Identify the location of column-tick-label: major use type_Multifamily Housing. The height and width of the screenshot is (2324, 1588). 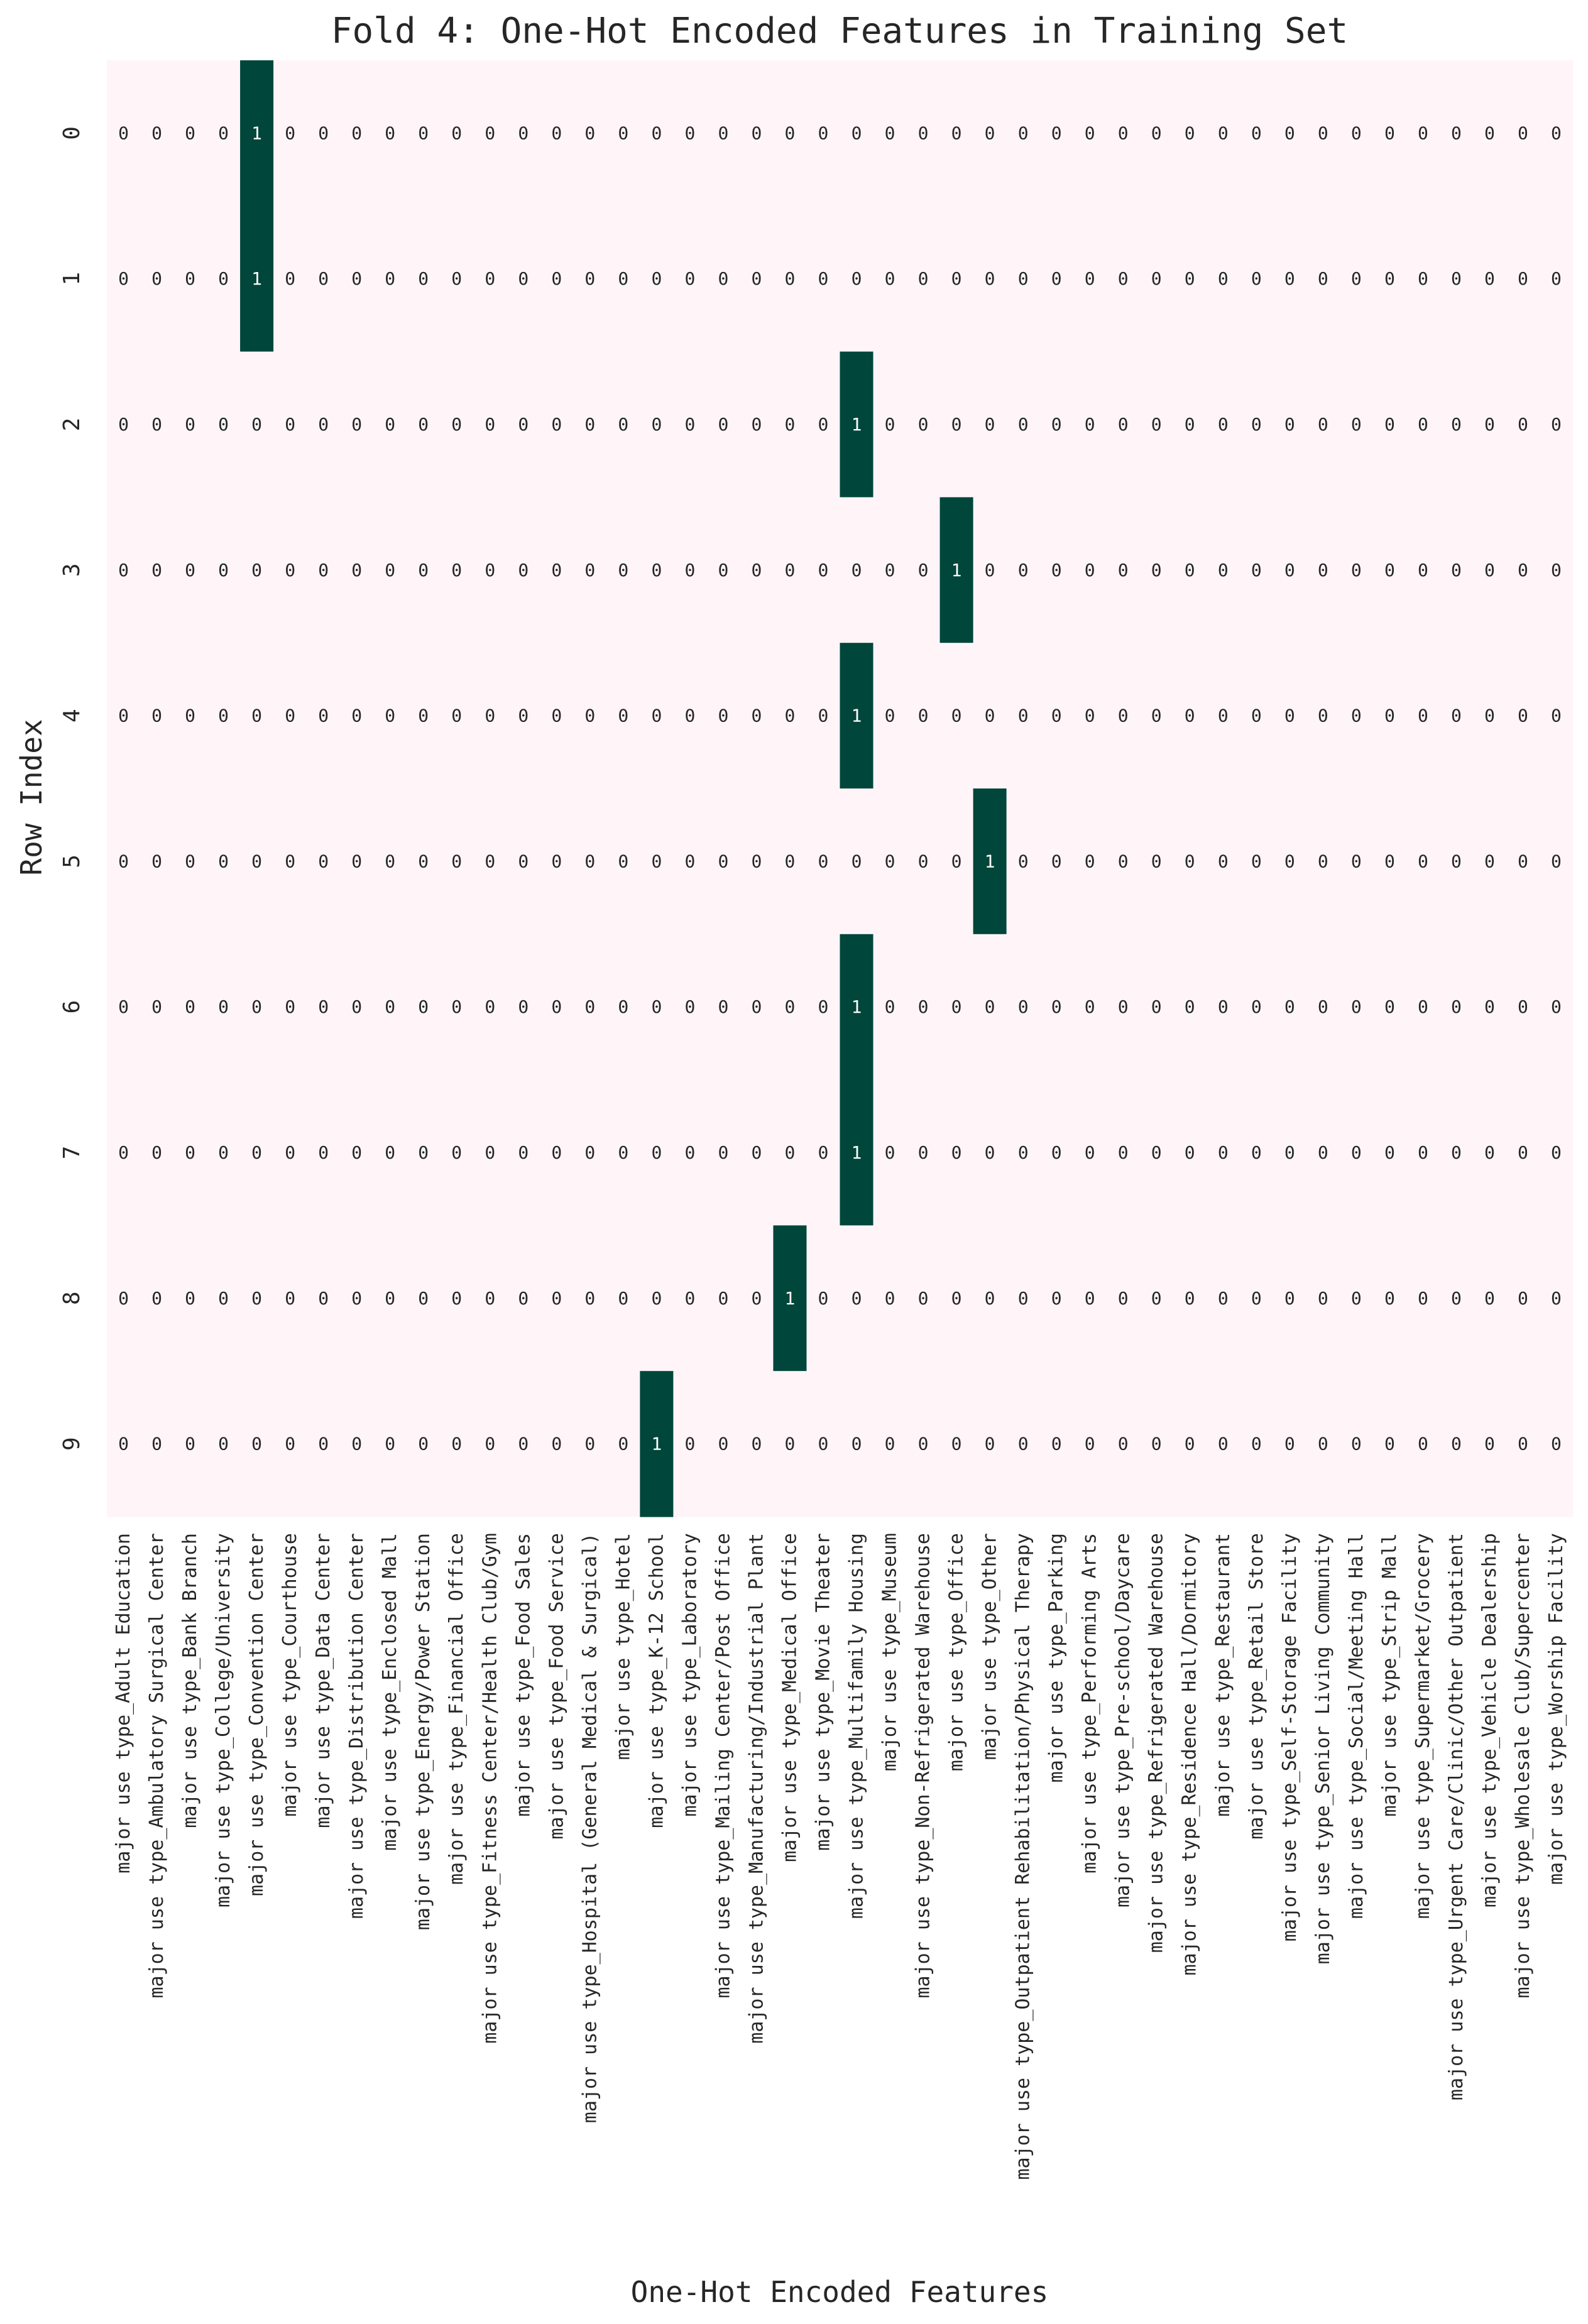
(857, 1726).